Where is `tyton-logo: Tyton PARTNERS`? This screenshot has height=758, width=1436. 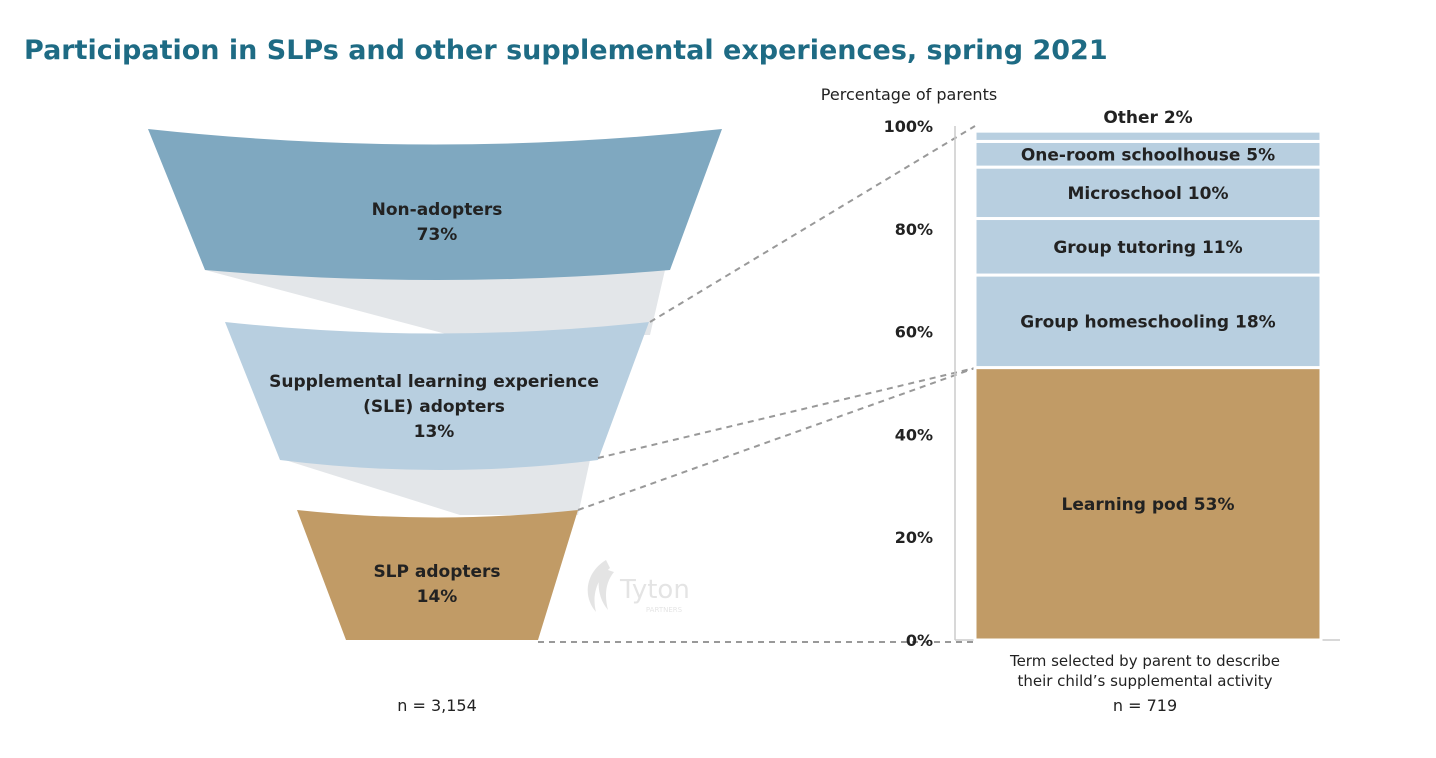
tyton-logo: Tyton PARTNERS is located at coordinates (638, 587).